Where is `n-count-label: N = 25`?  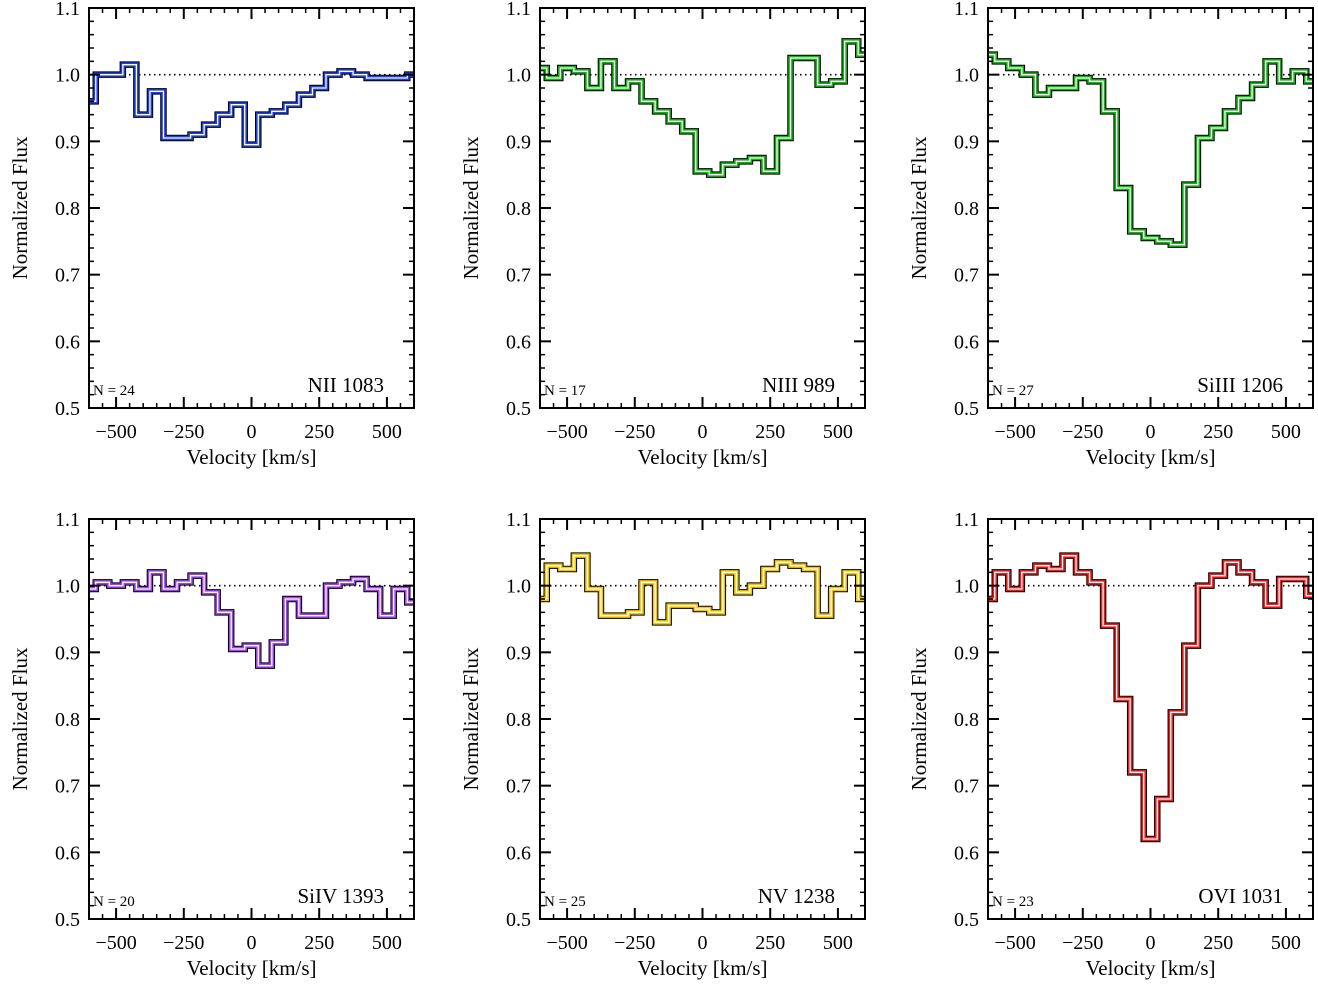 n-count-label: N = 25 is located at coordinates (565, 902).